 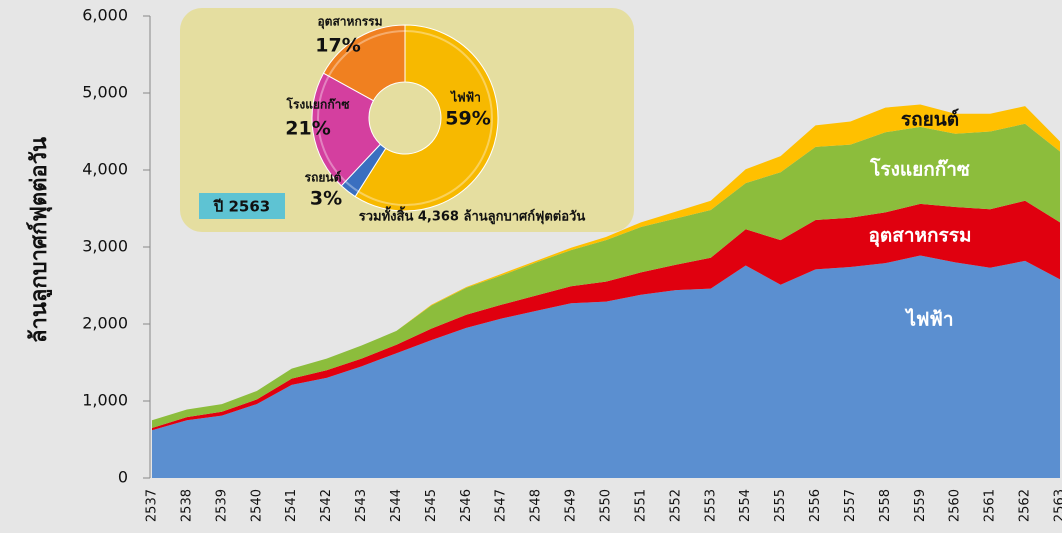 I want to click on y-tick-label: 5,000, so click(x=105, y=92).